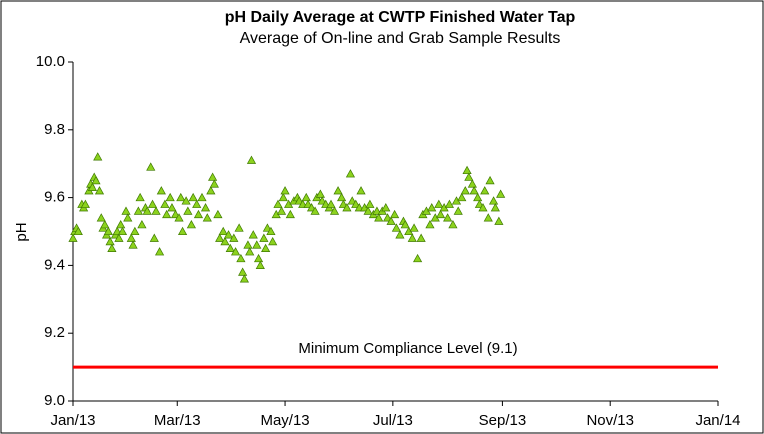 The image size is (764, 434). What do you see at coordinates (54, 400) in the screenshot?
I see `y-tick-label: 9.0` at bounding box center [54, 400].